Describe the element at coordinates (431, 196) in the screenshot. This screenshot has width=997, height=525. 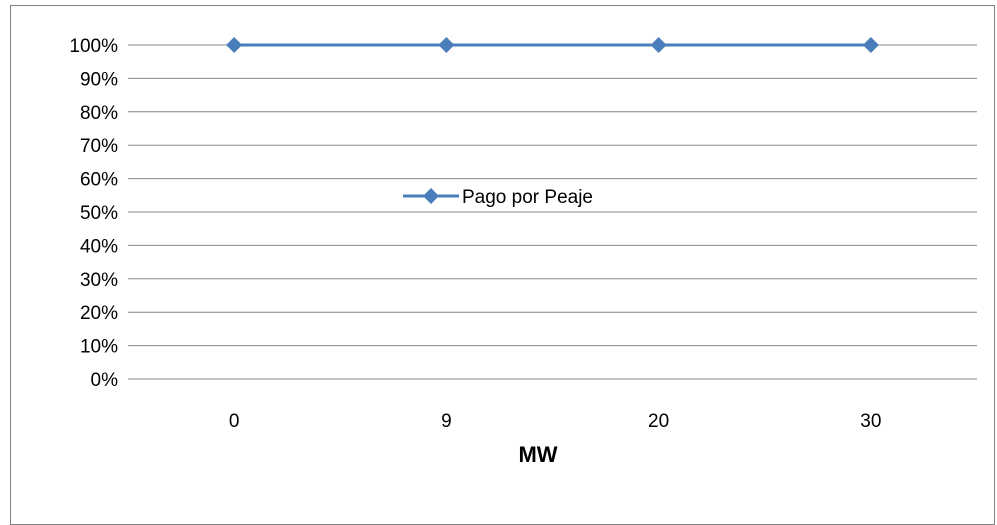
I see `legend-marker-diamond-icon` at that location.